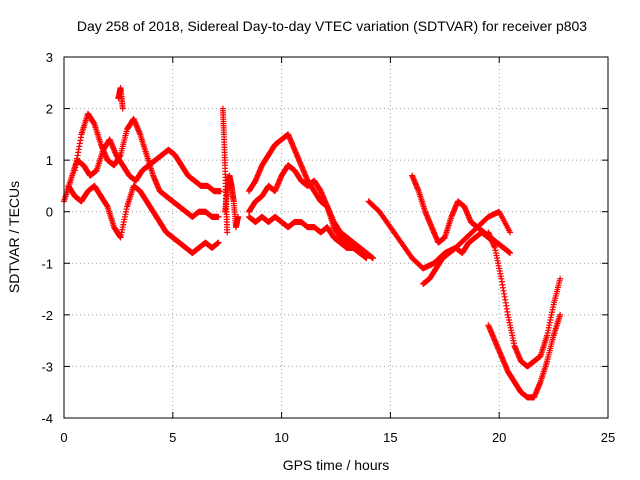  I want to click on series-track-d, so click(120, 98).